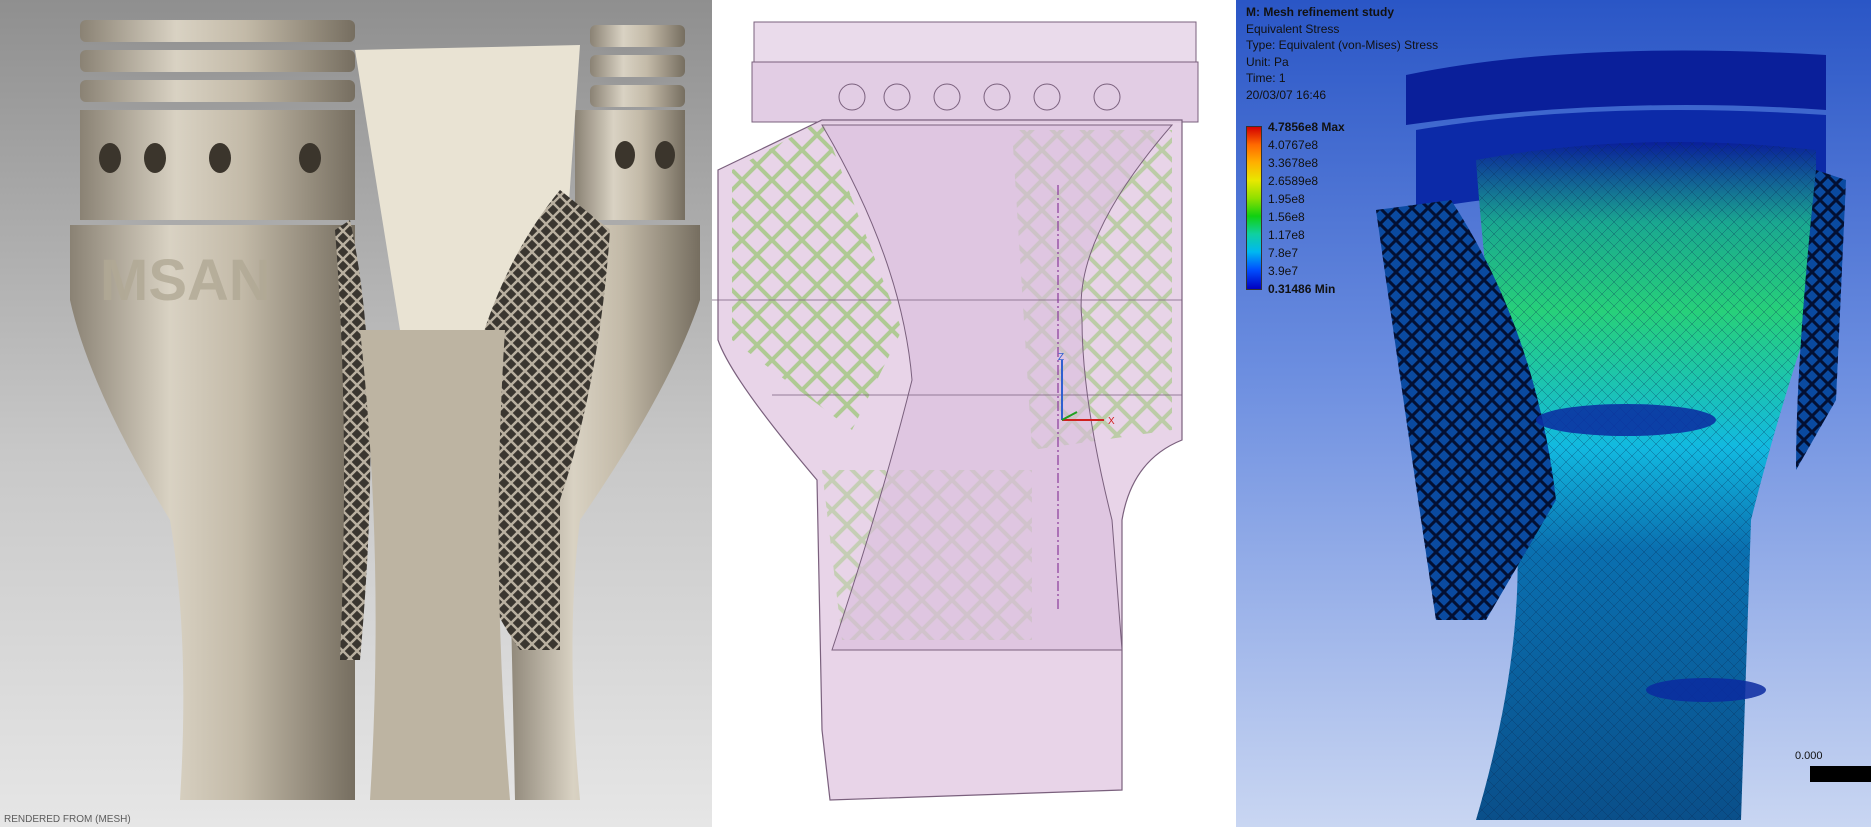 The width and height of the screenshot is (1871, 827). What do you see at coordinates (1342, 45) in the screenshot?
I see `result-type: Type: Equivalent (von-Mises) Stress` at bounding box center [1342, 45].